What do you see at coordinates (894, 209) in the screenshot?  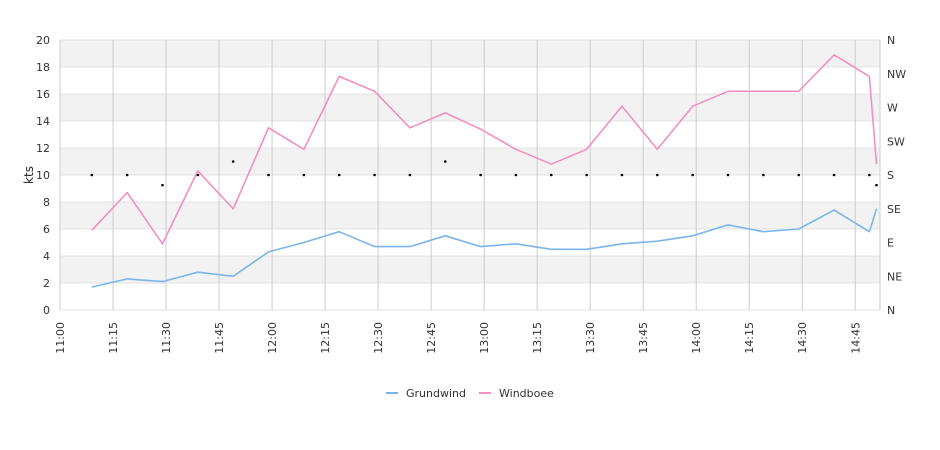 I see `right-tick-label: SE` at bounding box center [894, 209].